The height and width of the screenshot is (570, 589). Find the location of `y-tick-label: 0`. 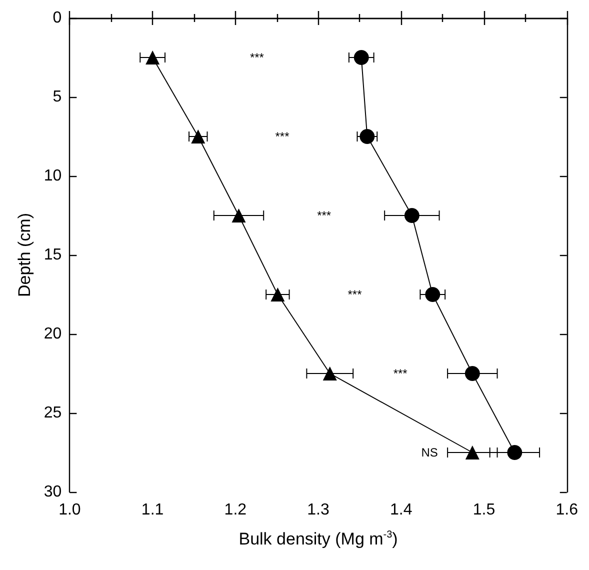

y-tick-label: 0 is located at coordinates (57, 18).